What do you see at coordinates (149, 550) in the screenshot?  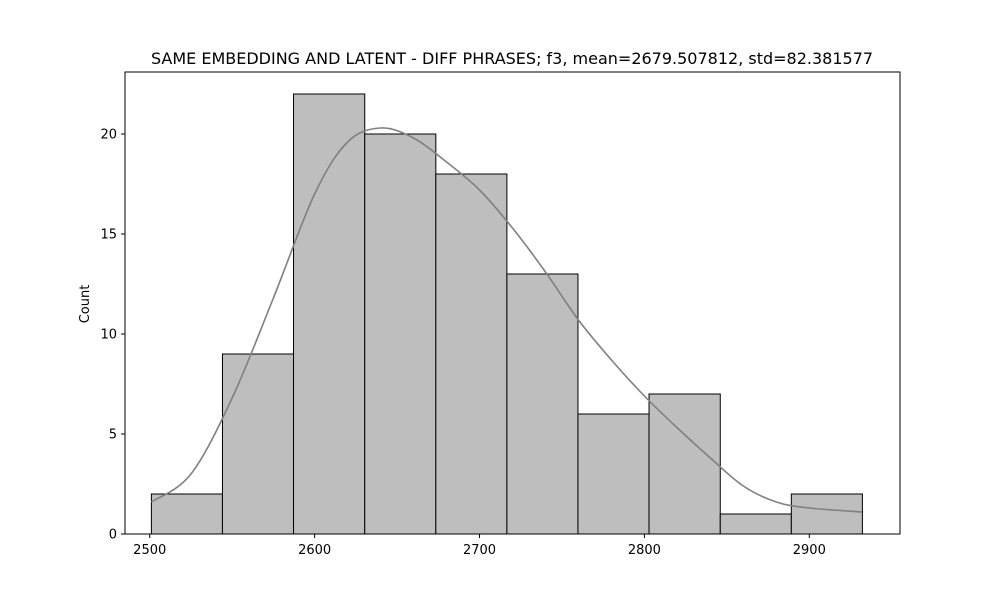 I see `x-tick-label: 2500` at bounding box center [149, 550].